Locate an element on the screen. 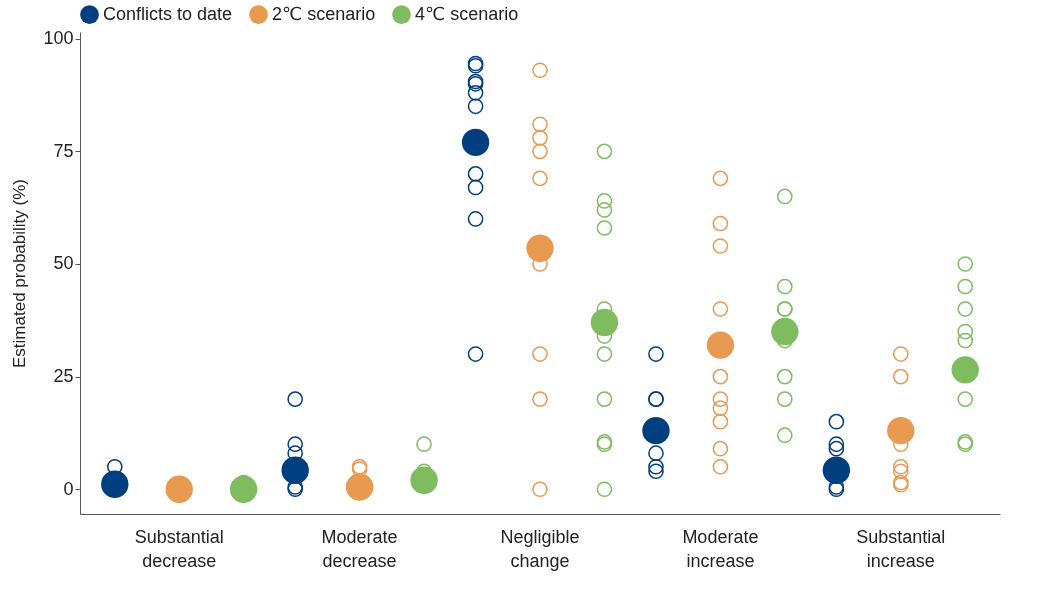 The width and height of the screenshot is (1044, 590). x-tick-label: Negligible change is located at coordinates (540, 548).